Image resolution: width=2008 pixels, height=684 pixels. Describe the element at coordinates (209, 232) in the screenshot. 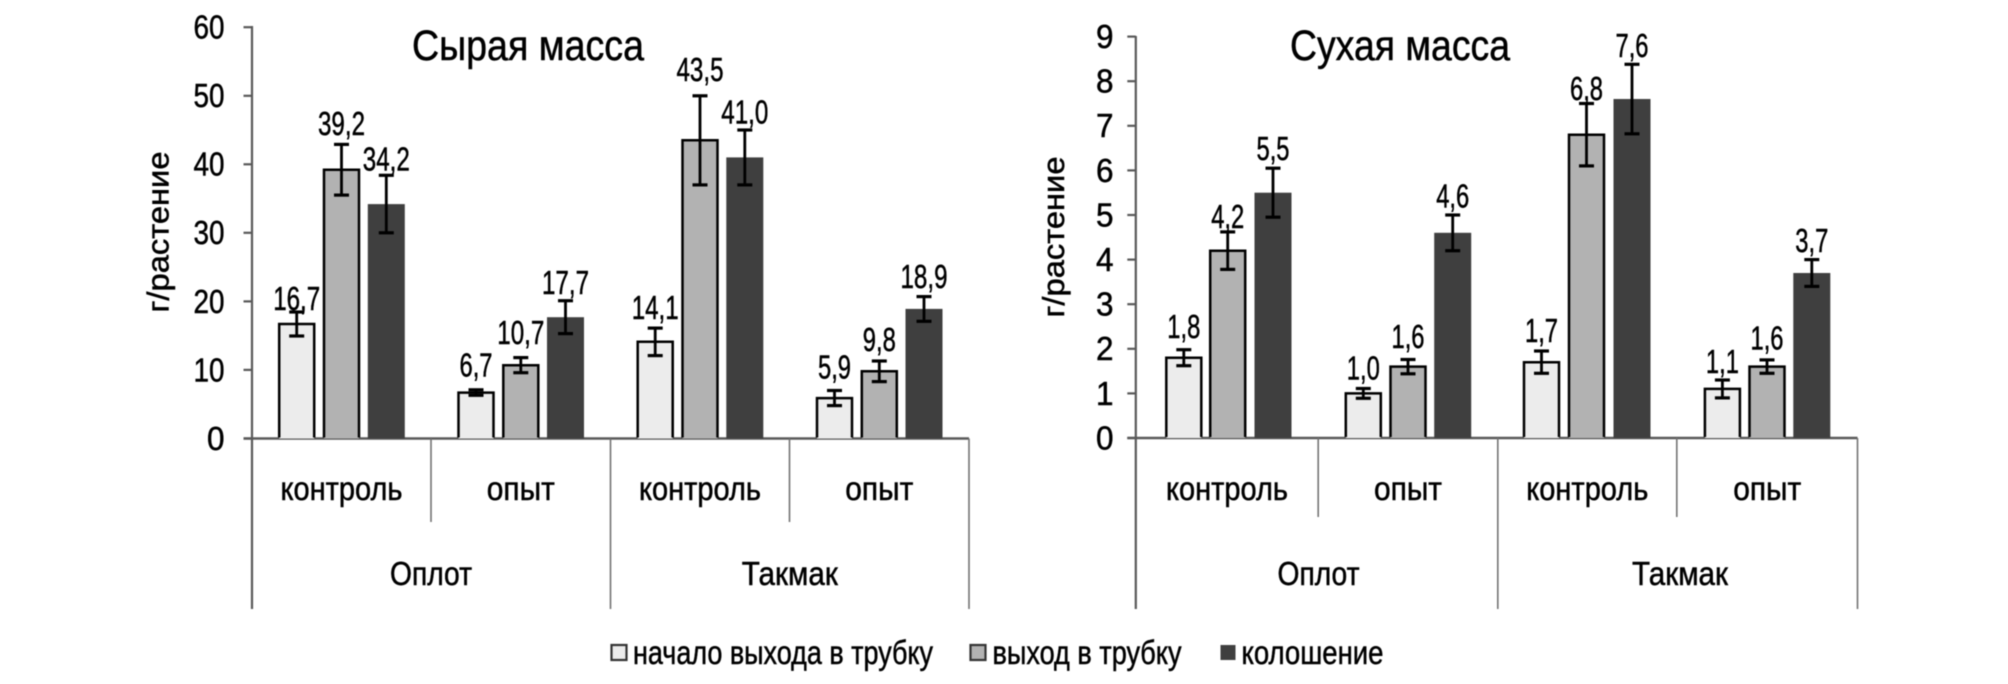

I see `svg-text: 30` at that location.